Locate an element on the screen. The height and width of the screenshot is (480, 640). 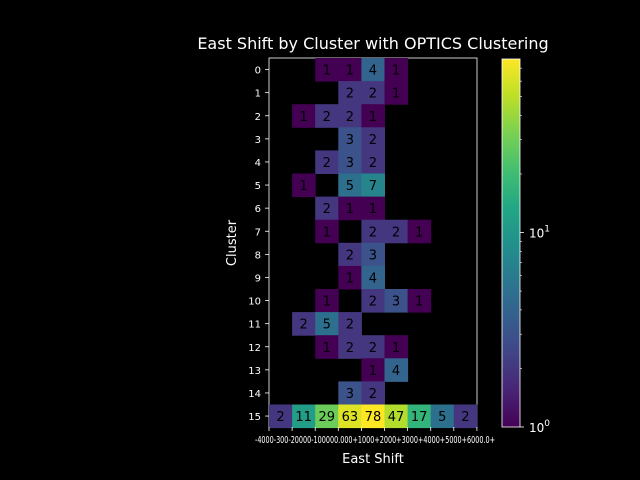
y-axis-label: Cluster is located at coordinates (232, 242).